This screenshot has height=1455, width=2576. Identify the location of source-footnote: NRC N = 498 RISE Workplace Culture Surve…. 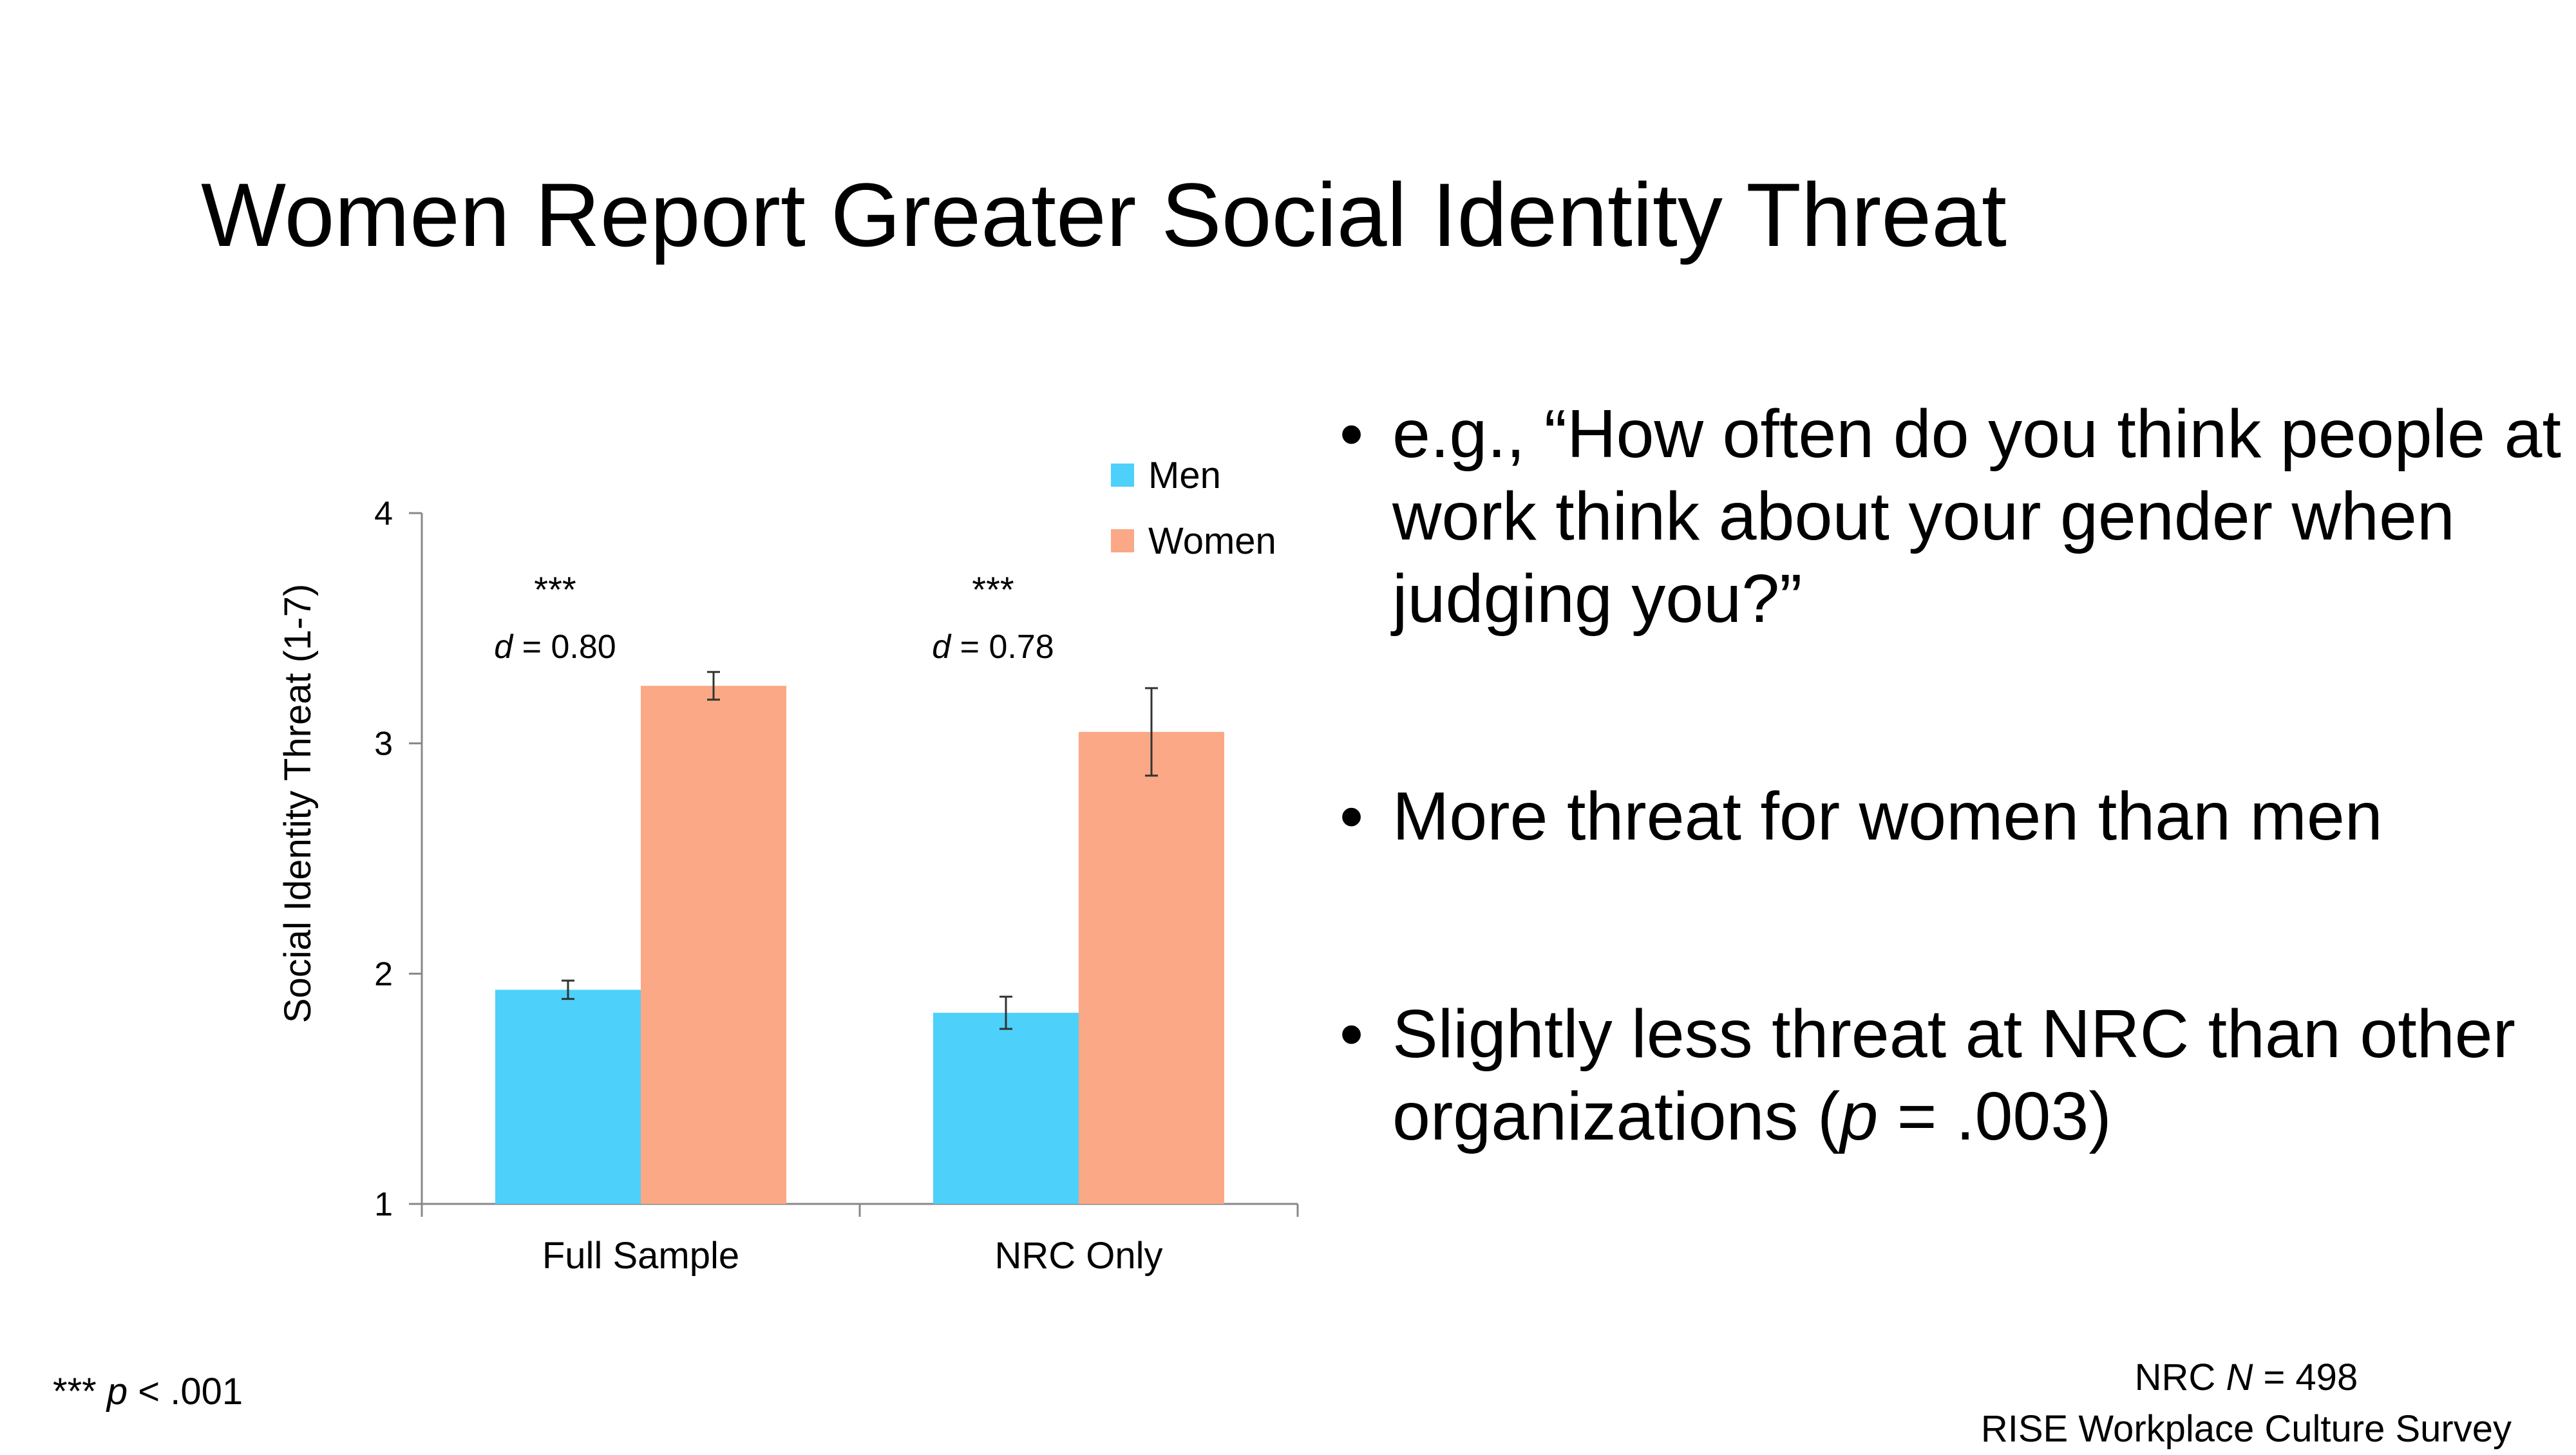
(2246, 1403).